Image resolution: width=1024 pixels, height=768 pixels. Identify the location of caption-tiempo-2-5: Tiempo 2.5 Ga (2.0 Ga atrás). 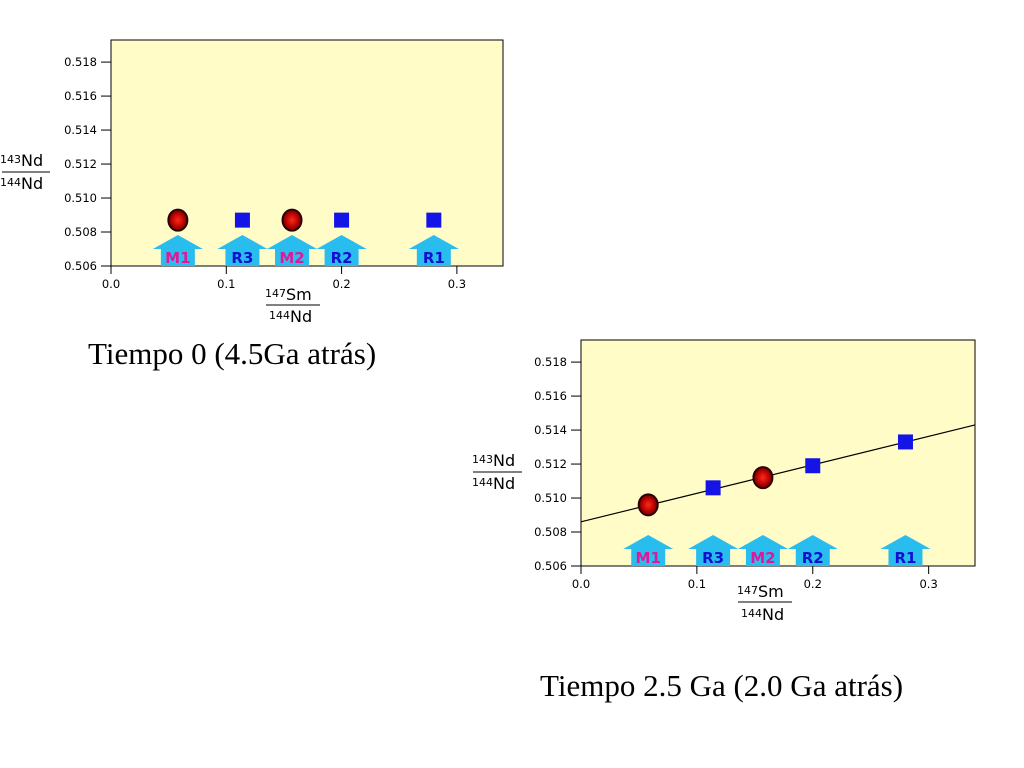
(722, 685).